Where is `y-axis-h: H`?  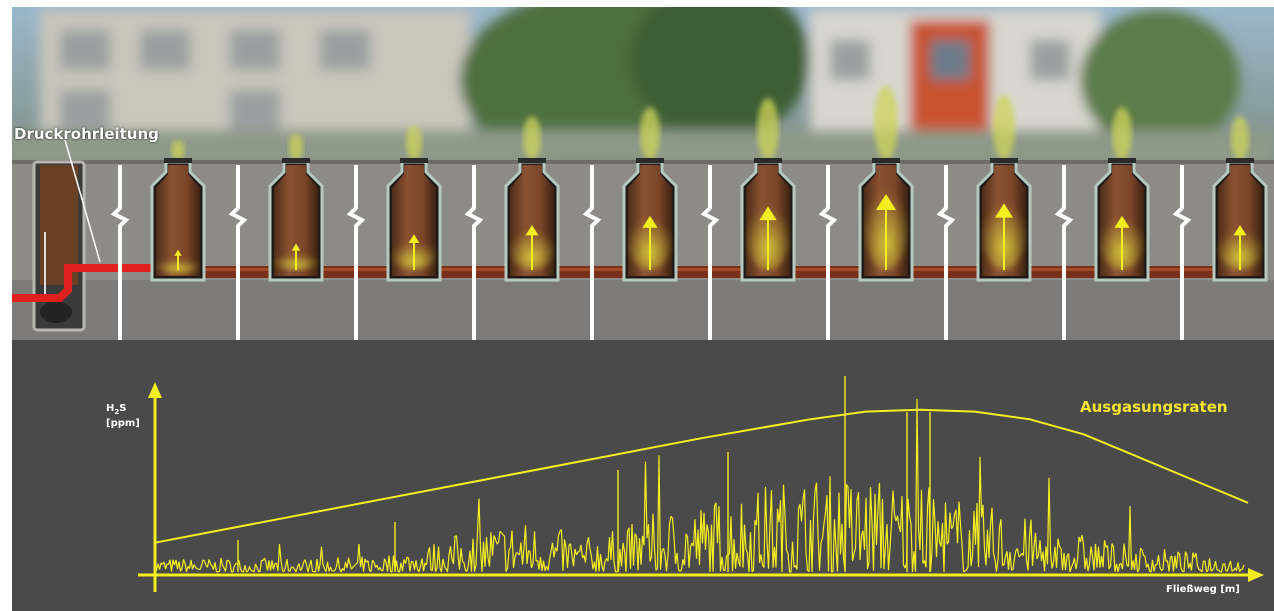 y-axis-h: H is located at coordinates (110, 408).